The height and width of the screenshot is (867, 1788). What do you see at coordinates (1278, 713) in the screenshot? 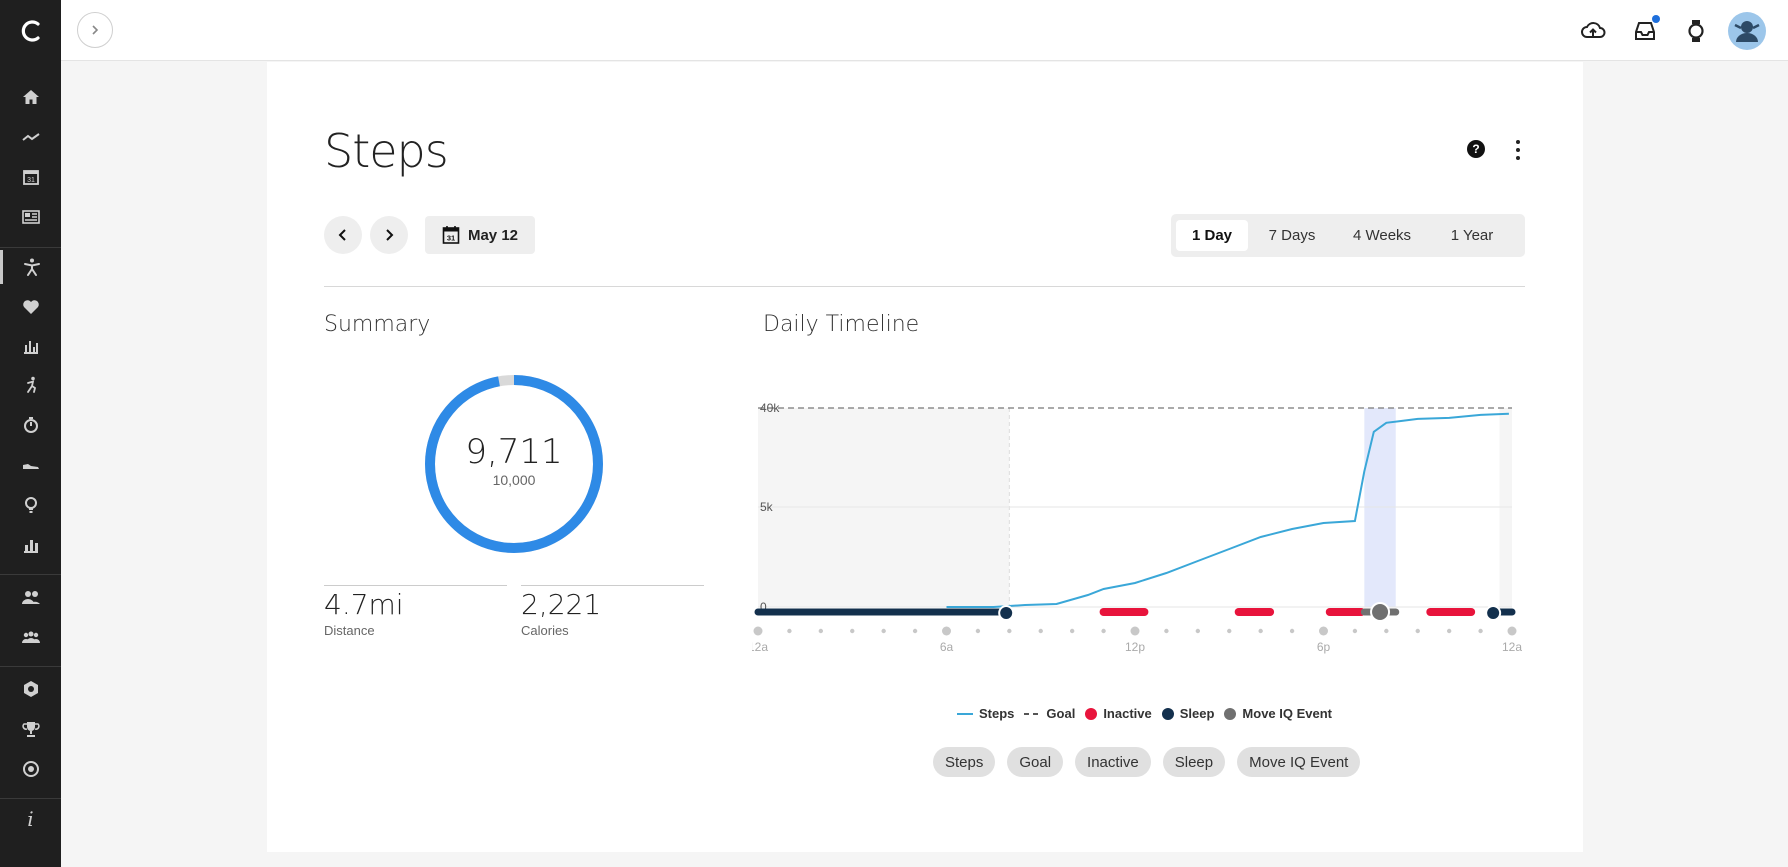
I see `legend-move-iq: Move IQ Event` at bounding box center [1278, 713].